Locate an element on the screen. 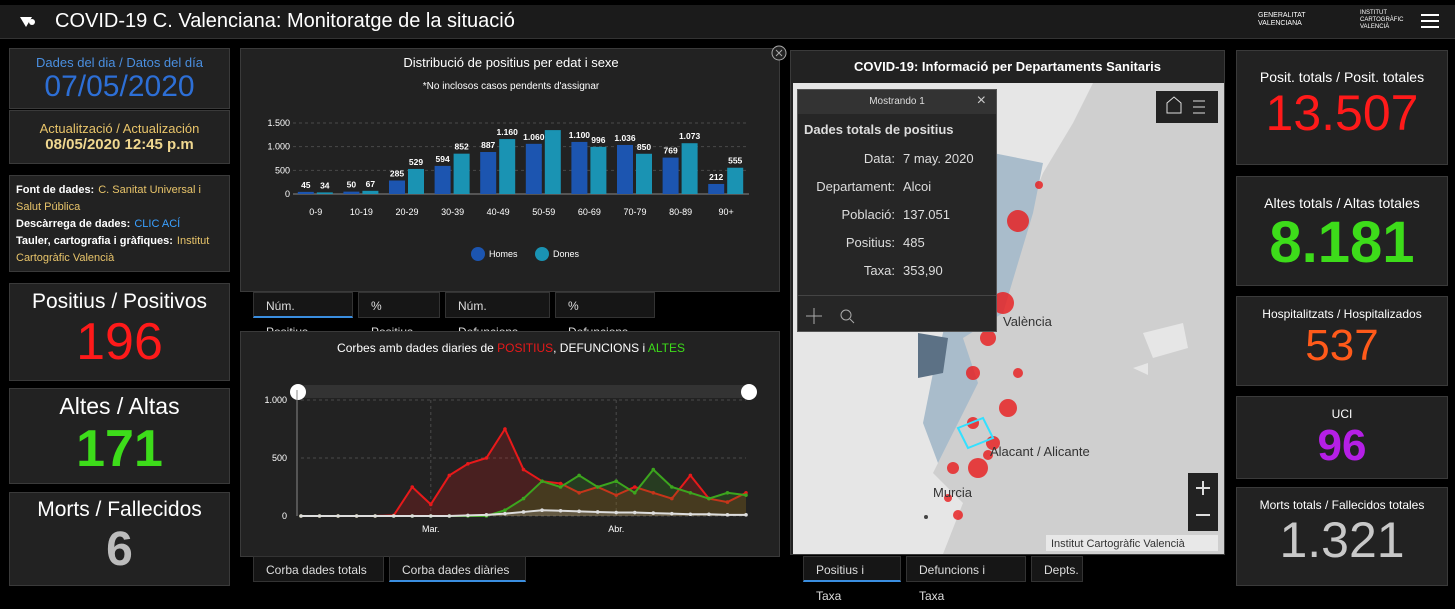 The image size is (1455, 609). x-tick-label: 30-39 is located at coordinates (452, 212).